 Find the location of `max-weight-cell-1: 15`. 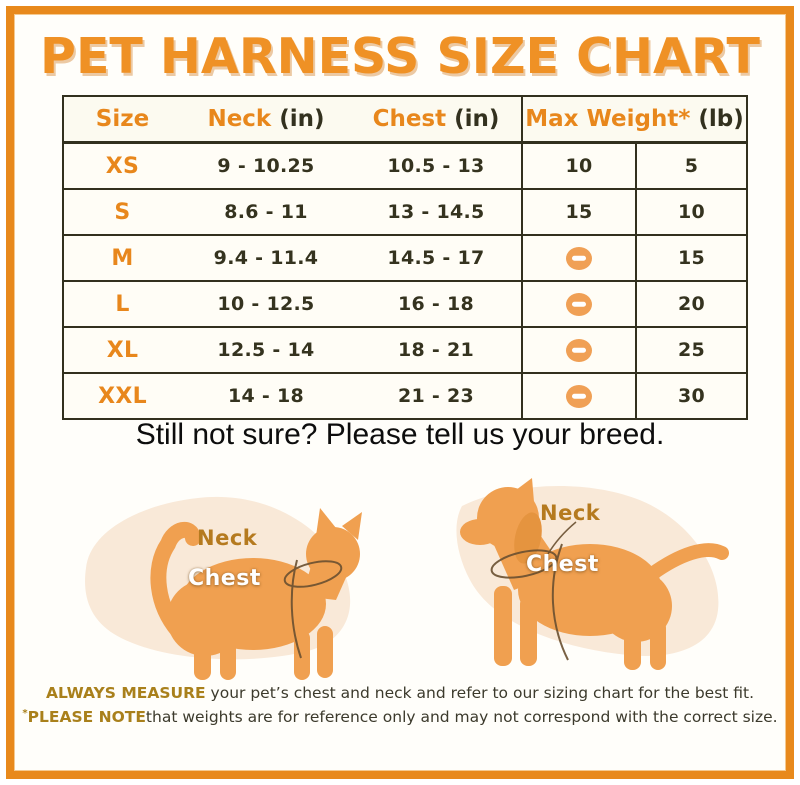

max-weight-cell-1: 15 is located at coordinates (578, 212).